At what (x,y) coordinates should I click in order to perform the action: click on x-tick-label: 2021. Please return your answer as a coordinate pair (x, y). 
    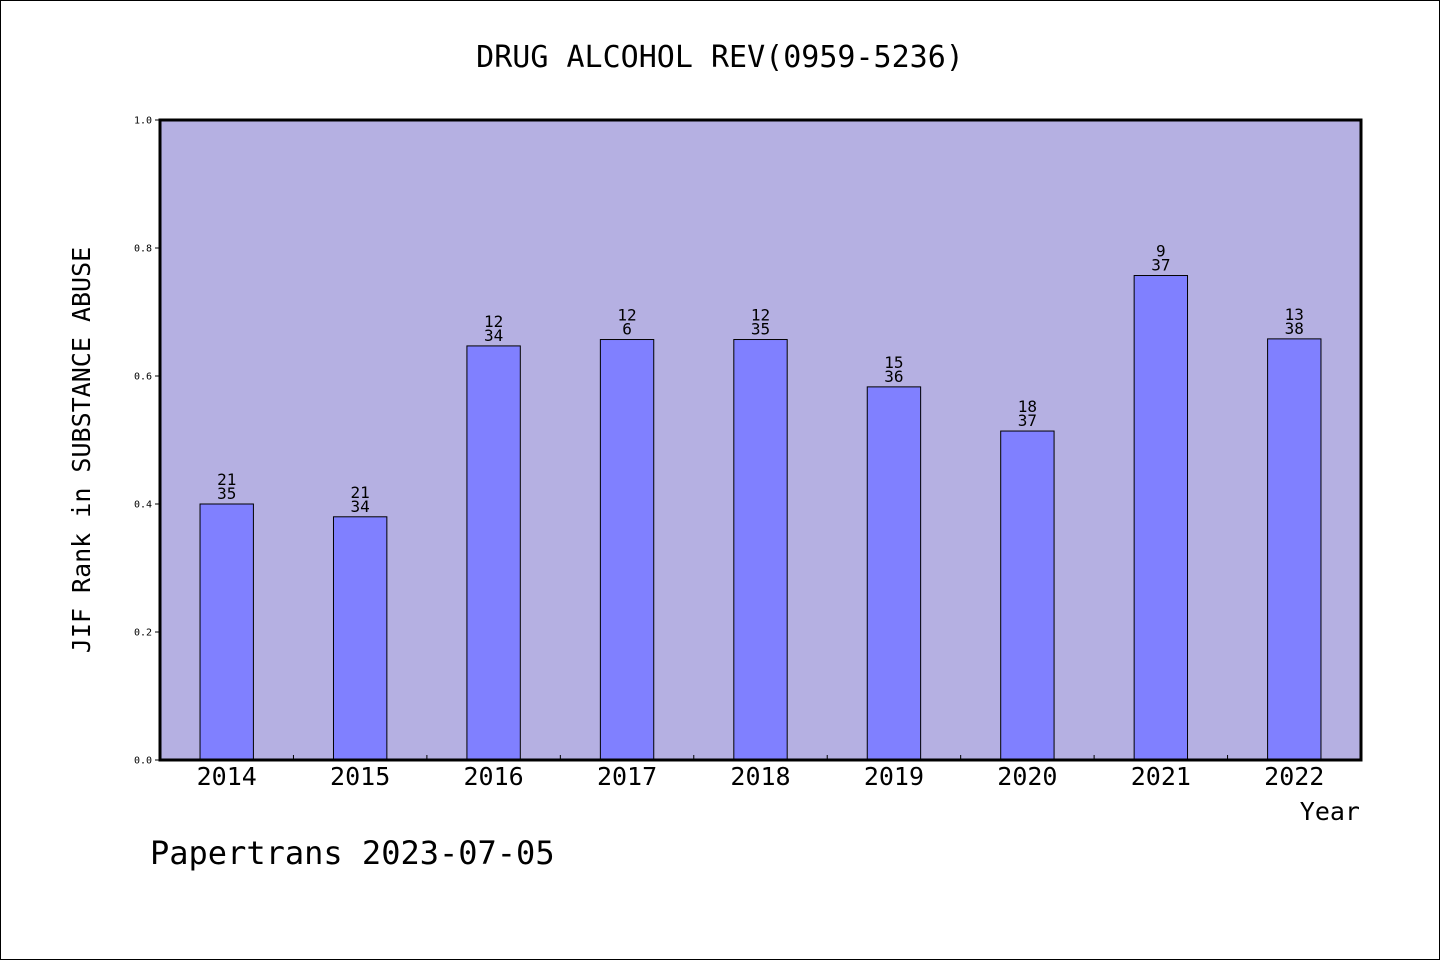
    Looking at the image, I should click on (1161, 776).